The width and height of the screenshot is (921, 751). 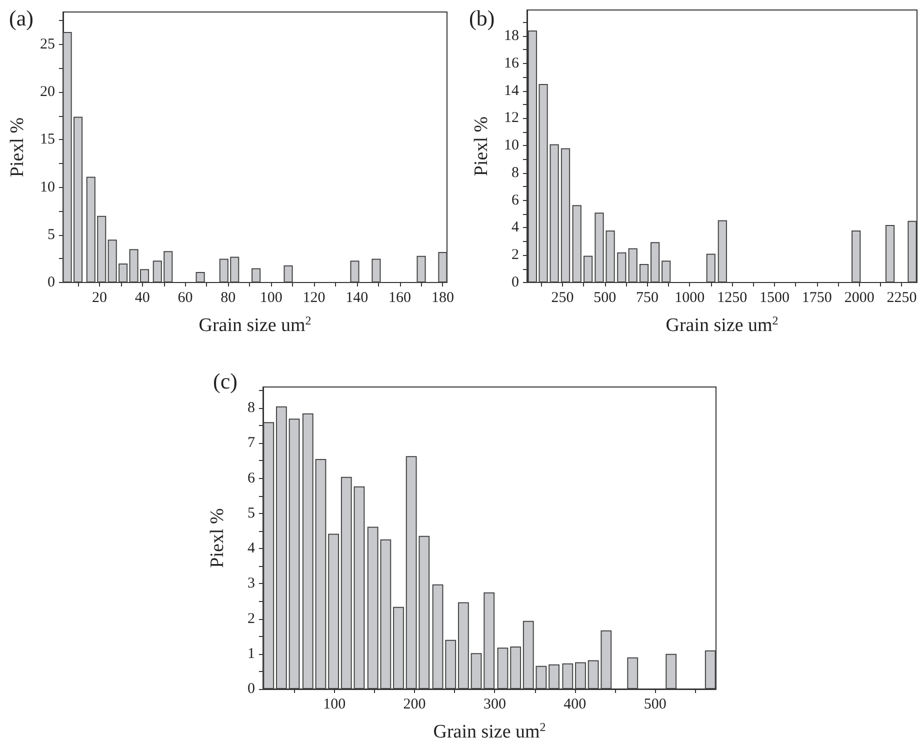 What do you see at coordinates (775, 298) in the screenshot?
I see `x-tick-label: 1500` at bounding box center [775, 298].